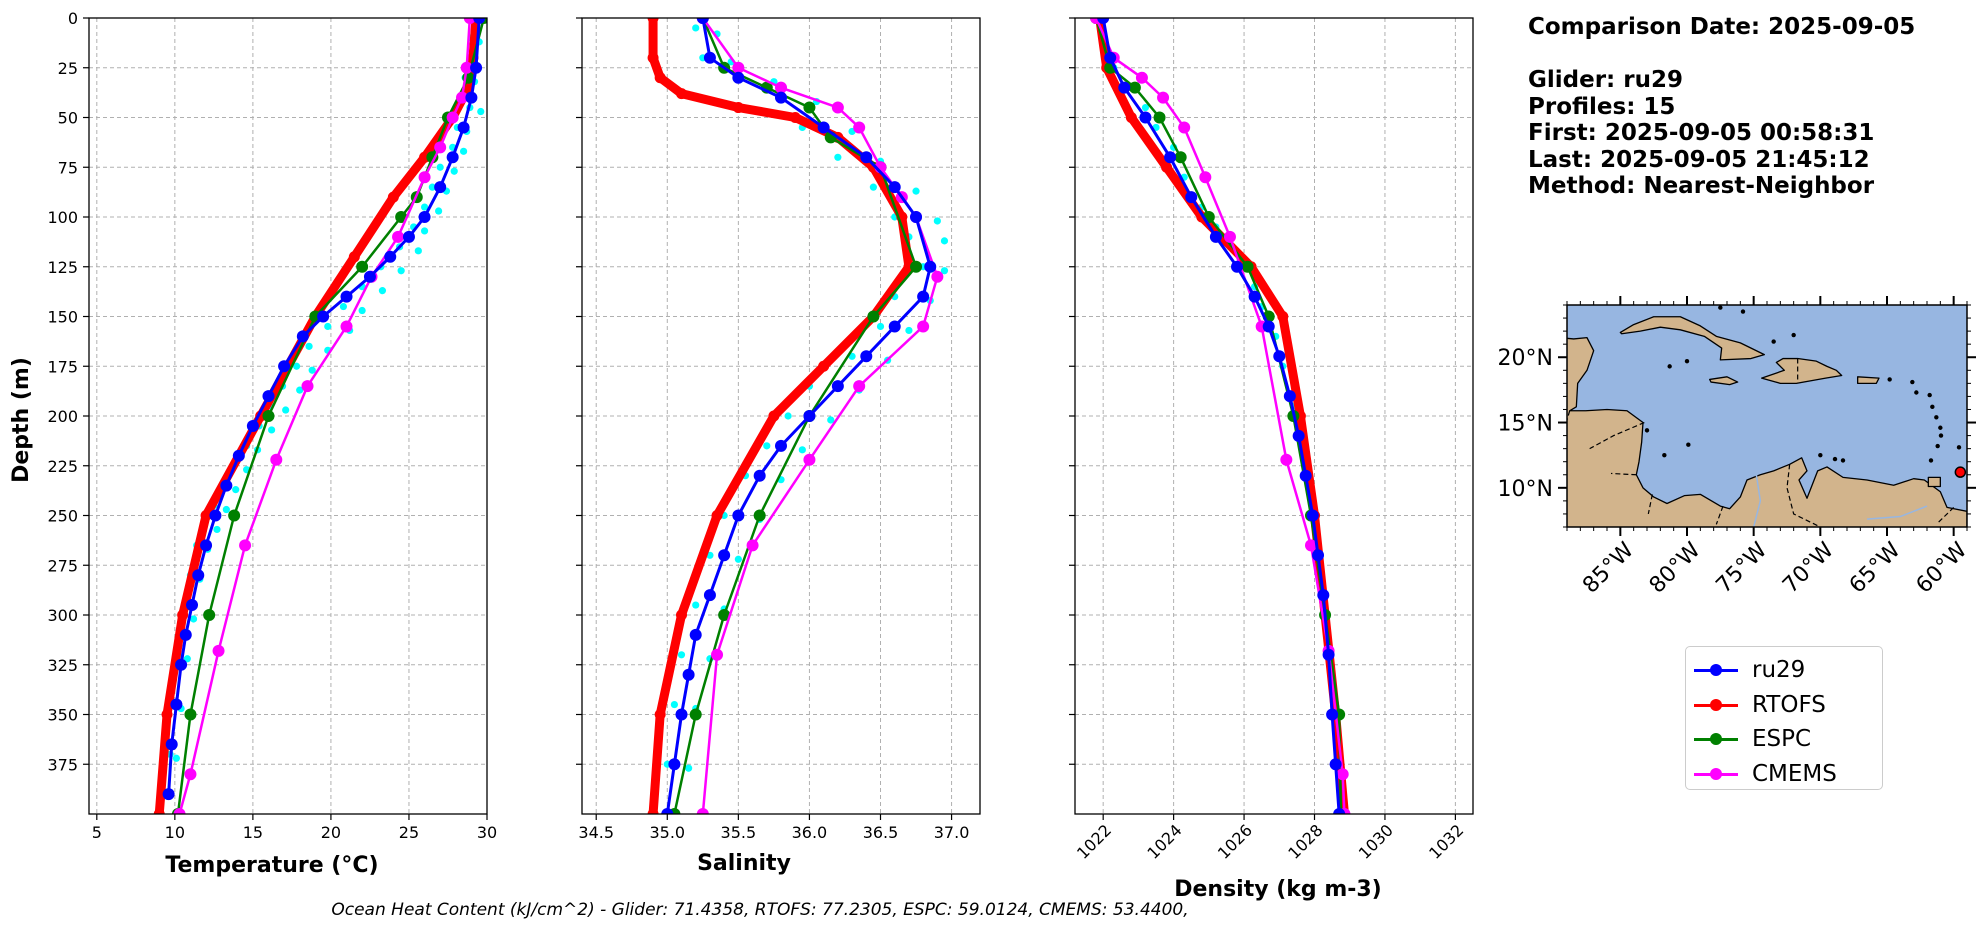  I want to click on y-tick-label: 150, so click(62, 317).